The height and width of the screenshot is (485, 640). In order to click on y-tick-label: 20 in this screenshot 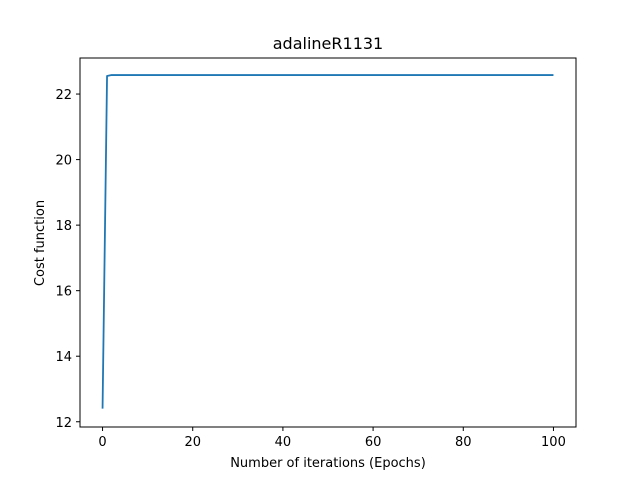, I will do `click(63, 161)`.